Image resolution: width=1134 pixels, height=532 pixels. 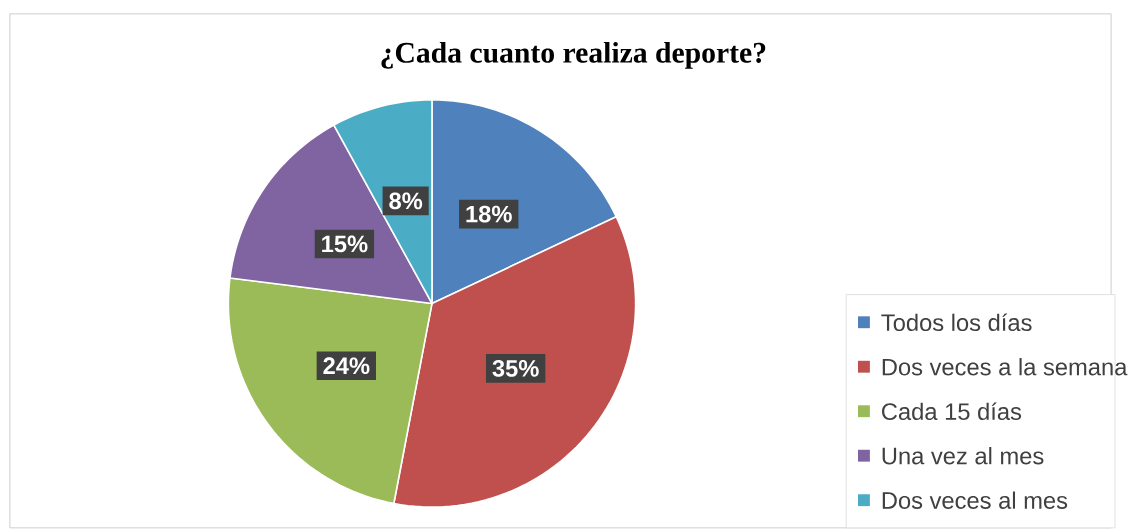 What do you see at coordinates (956, 322) in the screenshot?
I see `legend-label: Todos los días` at bounding box center [956, 322].